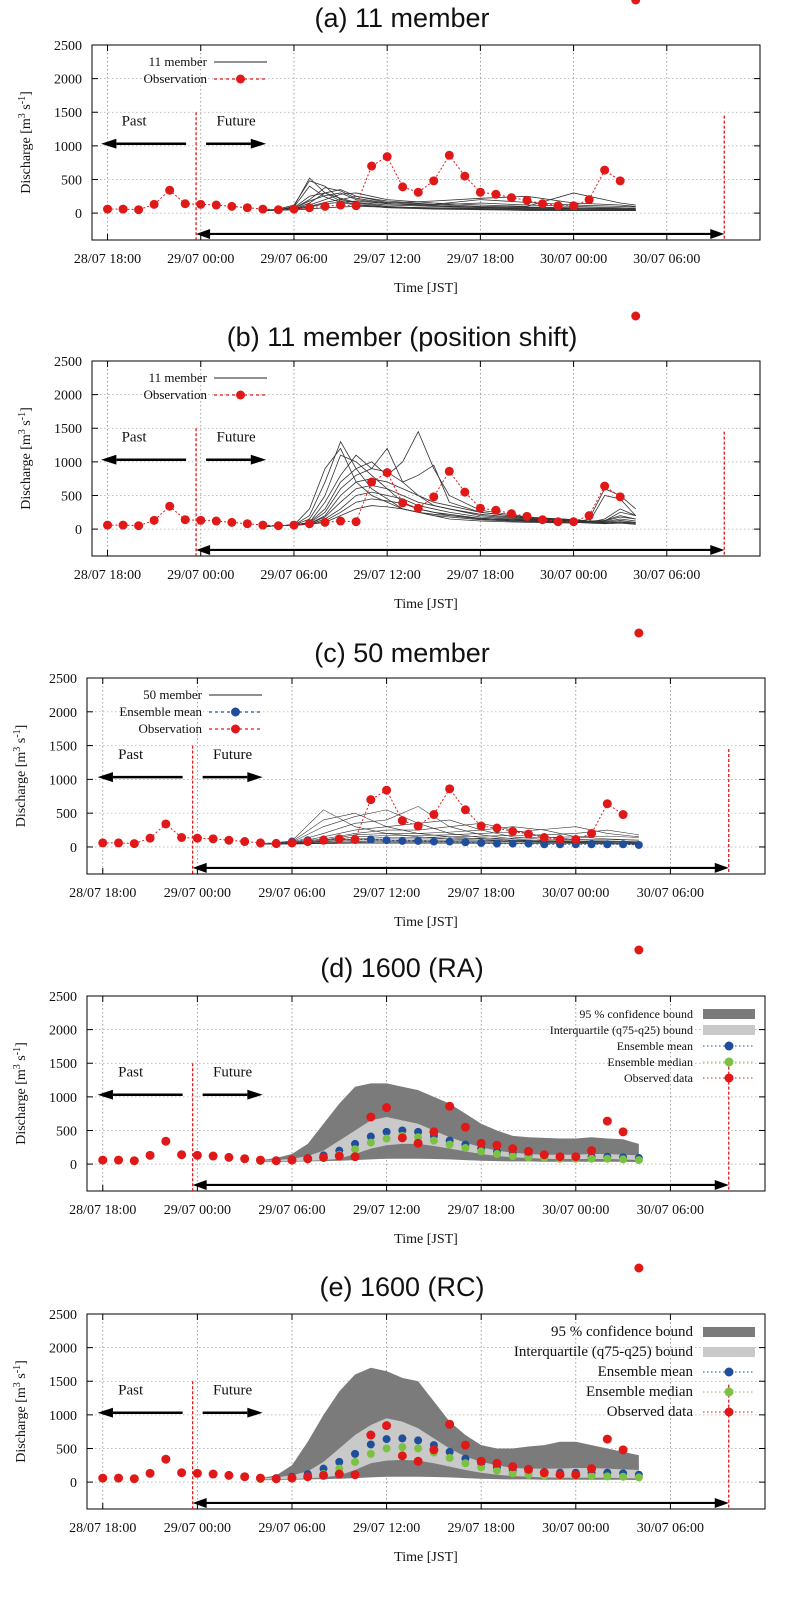 The image size is (804, 1617). Describe the element at coordinates (426, 1239) in the screenshot. I see `x-axis-label: Time [JST]` at that location.